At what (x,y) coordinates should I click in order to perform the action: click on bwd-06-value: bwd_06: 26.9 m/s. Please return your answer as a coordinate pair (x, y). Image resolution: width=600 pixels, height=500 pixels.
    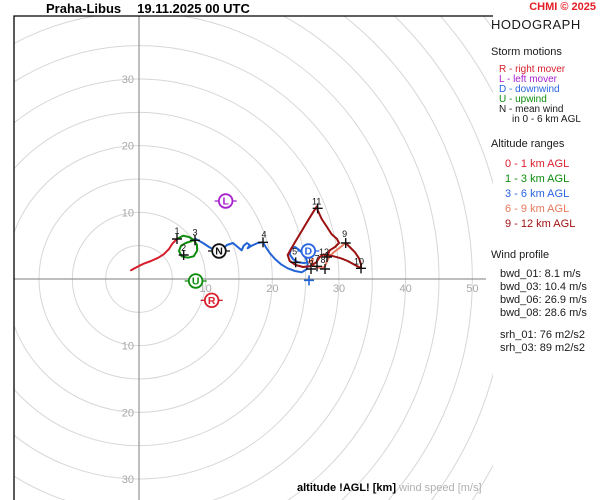
    Looking at the image, I should click on (543, 300).